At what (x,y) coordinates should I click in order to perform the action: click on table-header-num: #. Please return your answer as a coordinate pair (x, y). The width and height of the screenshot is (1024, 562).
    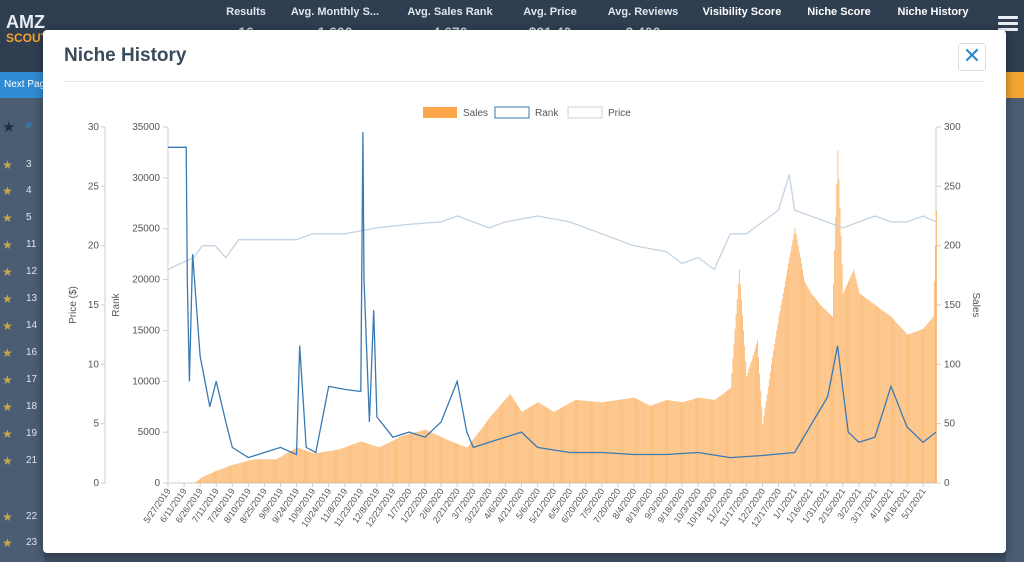
    Looking at the image, I should click on (29, 126).